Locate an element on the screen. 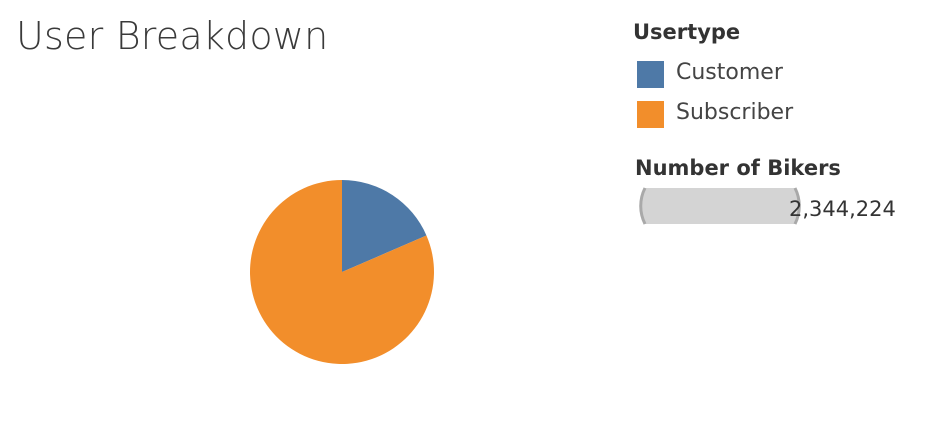  pie-slice-customer is located at coordinates (384, 226).